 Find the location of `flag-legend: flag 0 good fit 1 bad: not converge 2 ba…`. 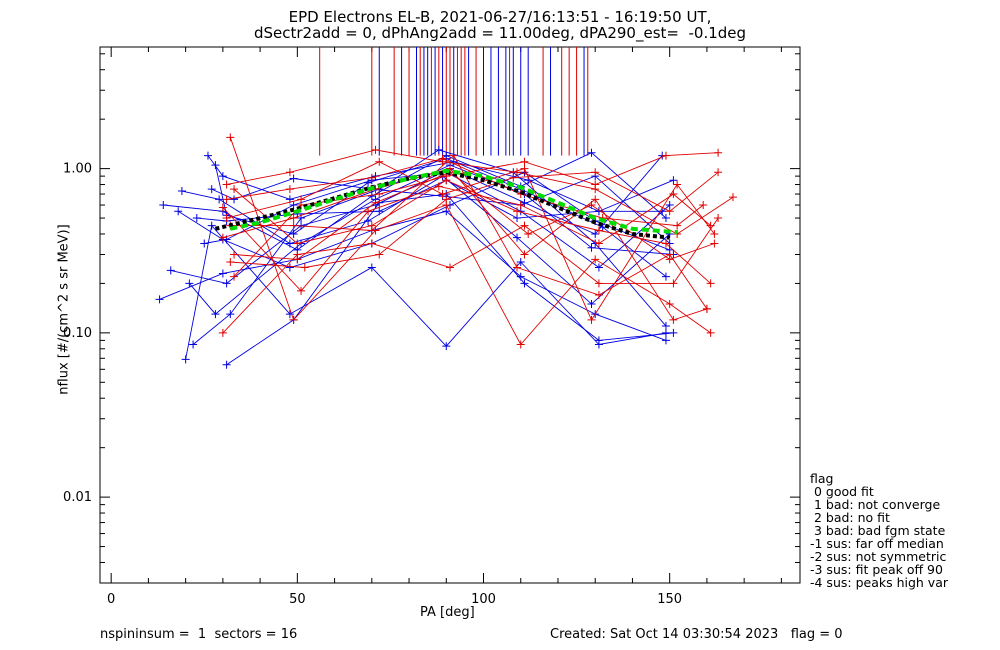

flag-legend: flag 0 good fit 1 bad: not converge 2 ba… is located at coordinates (879, 530).